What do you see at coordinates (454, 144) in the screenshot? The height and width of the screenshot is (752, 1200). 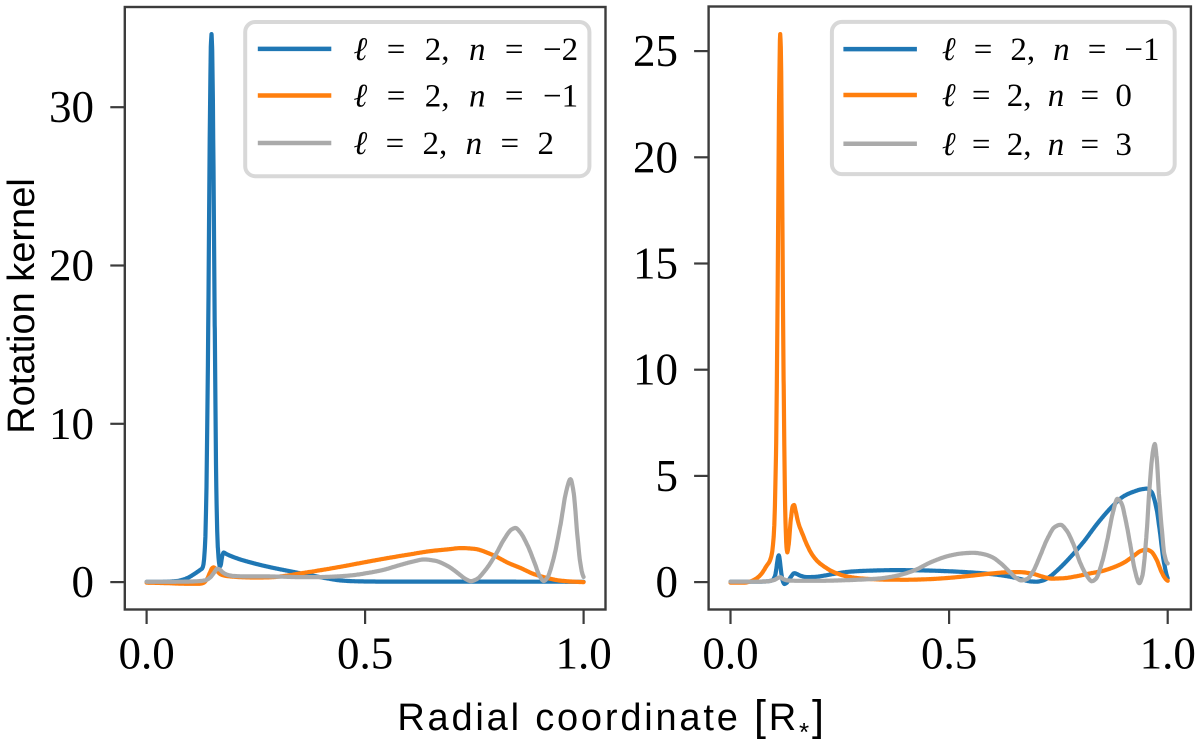 I see `svg-text: ℓ = 2, n = 2` at bounding box center [454, 144].